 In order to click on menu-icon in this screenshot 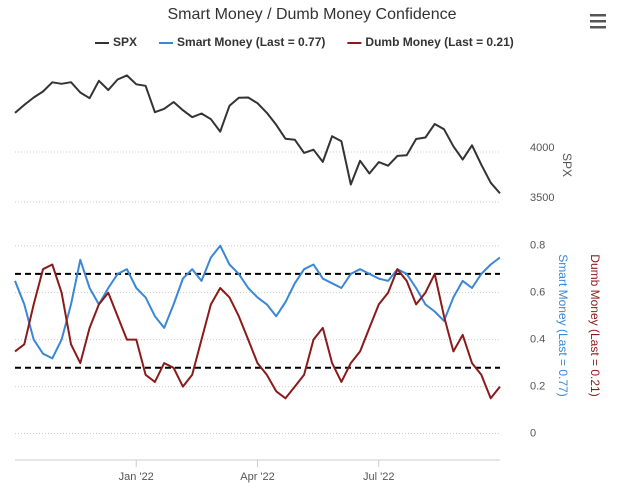, I will do `click(598, 21)`.